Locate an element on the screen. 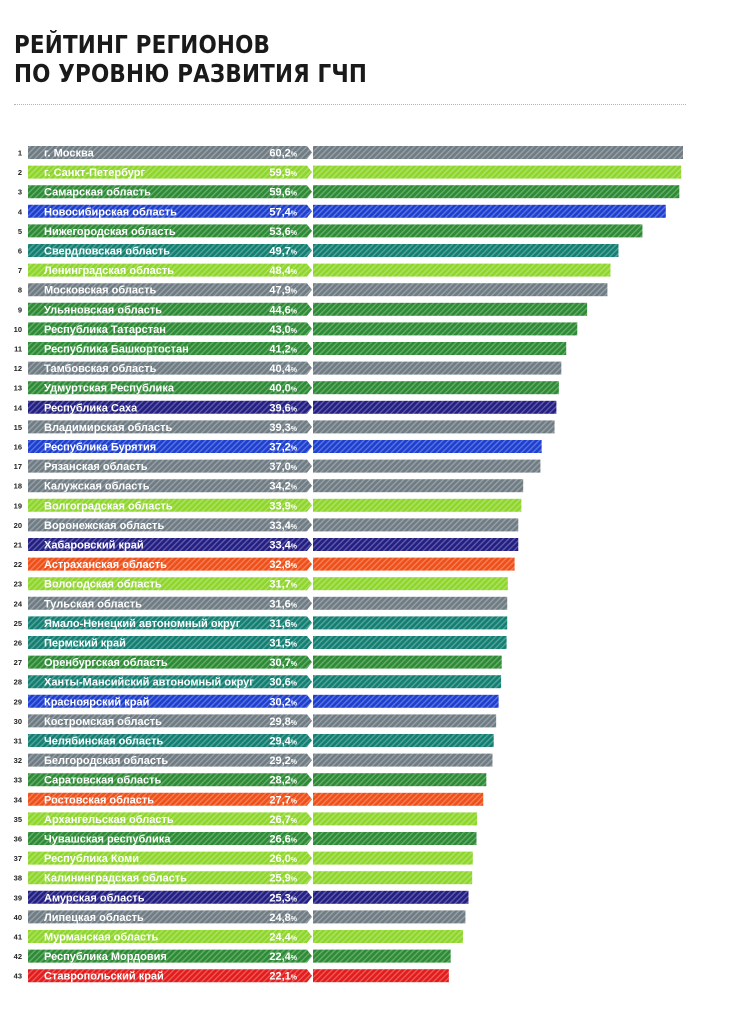  bar-row: 23 Вологодская область 31,7% is located at coordinates (261, 584).